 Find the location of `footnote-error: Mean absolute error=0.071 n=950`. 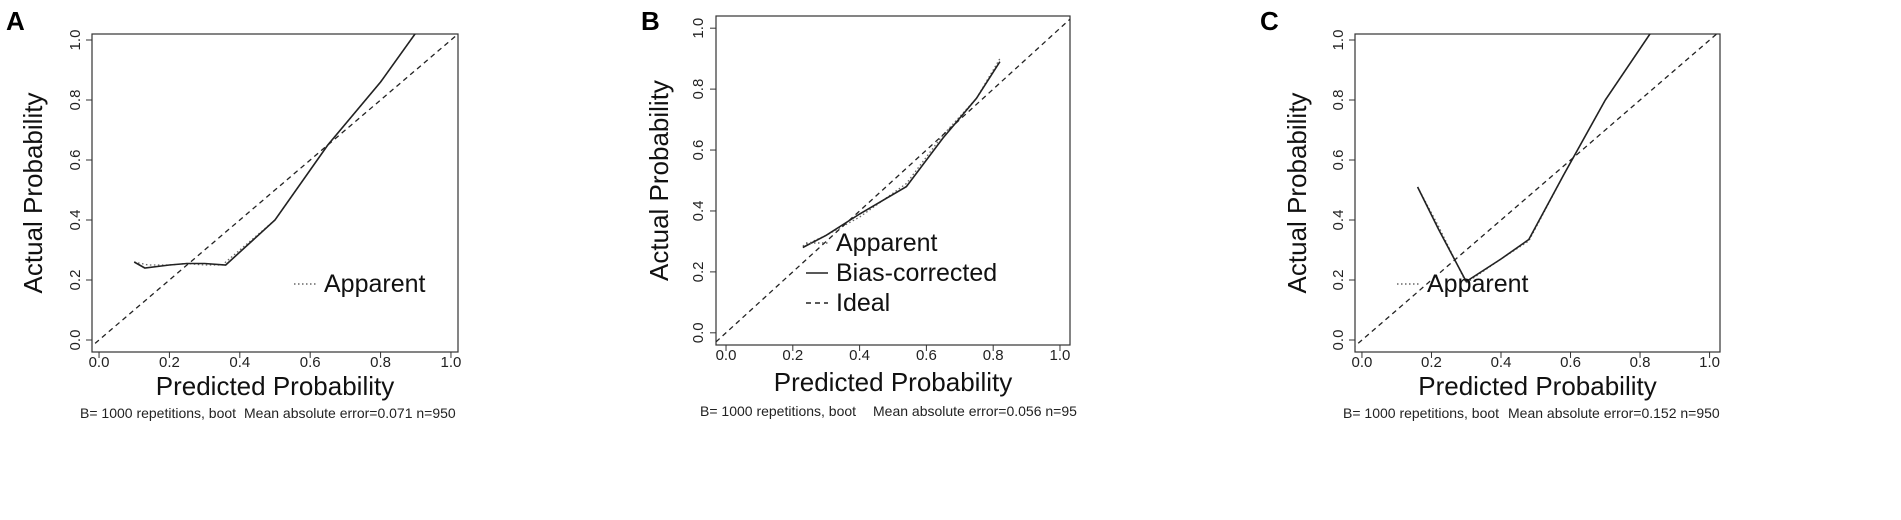

footnote-error: Mean absolute error=0.071 n=950 is located at coordinates (350, 413).